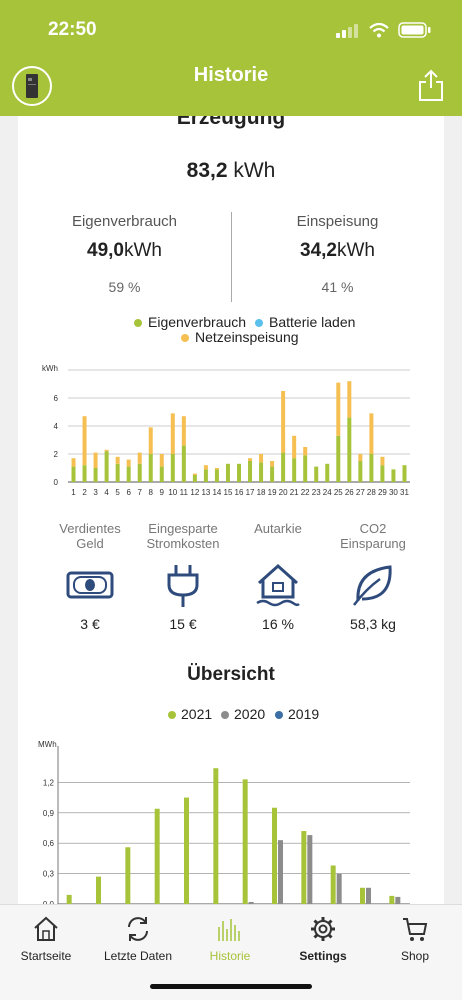 The width and height of the screenshot is (462, 1000). Describe the element at coordinates (373, 624) in the screenshot. I see `stat-value: 58,3 kg` at that location.